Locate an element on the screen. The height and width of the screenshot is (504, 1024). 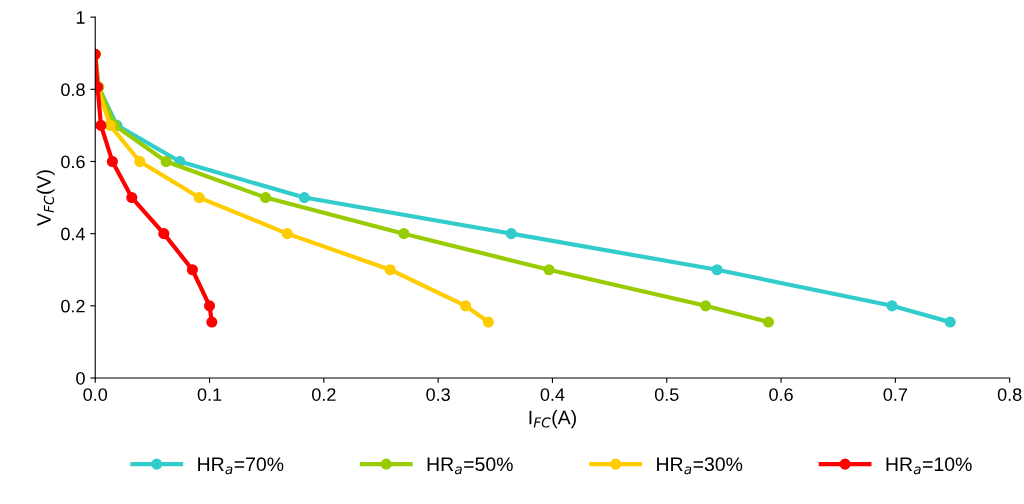
x-tick-label: 0.7 is located at coordinates (895, 394).